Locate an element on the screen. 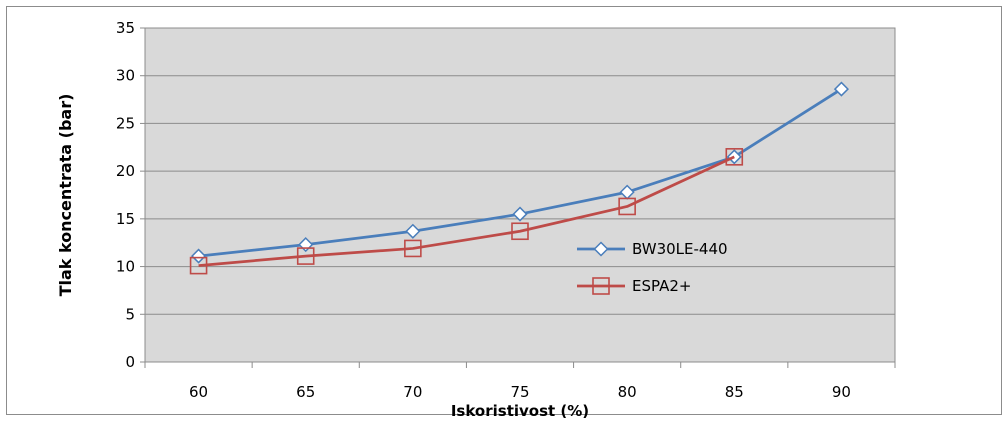  y-tick-label: 35 is located at coordinates (125, 28).